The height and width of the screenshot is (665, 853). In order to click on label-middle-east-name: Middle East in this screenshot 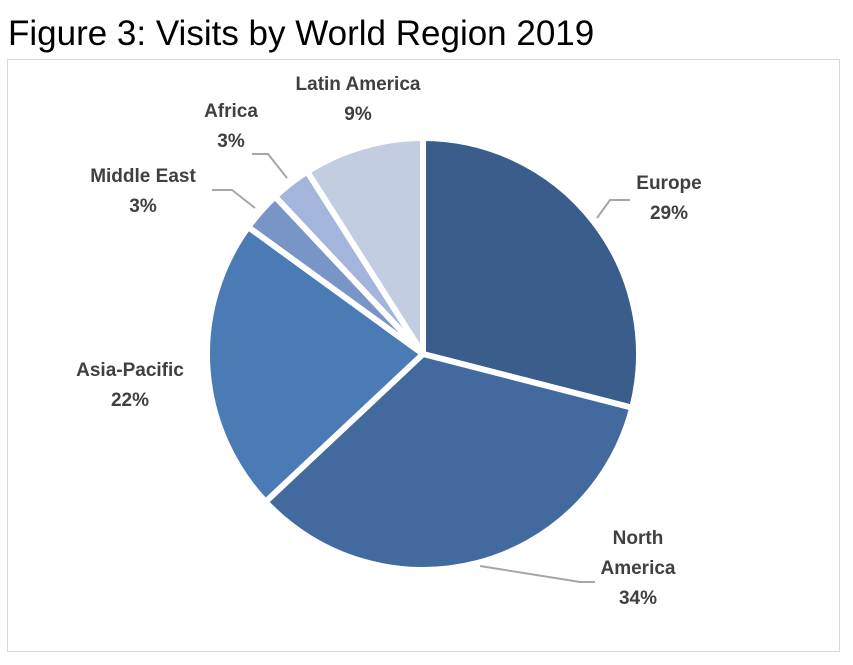, I will do `click(143, 176)`.